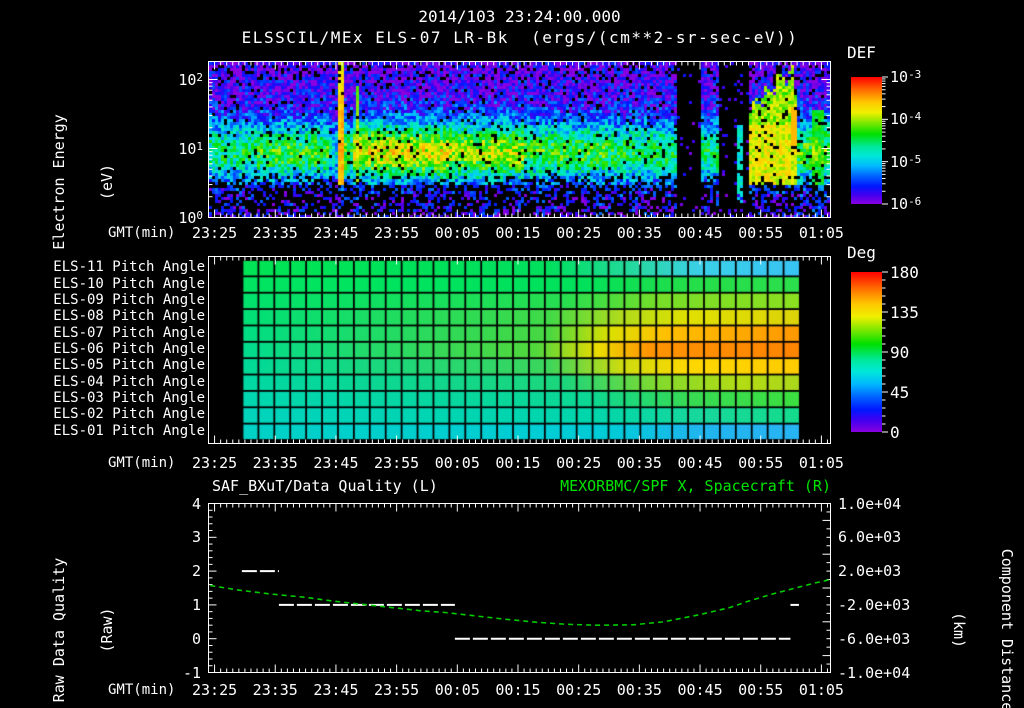 Image resolution: width=1024 pixels, height=708 pixels. Describe the element at coordinates (129, 267) in the screenshot. I see `pitch-row-label: ELS-11 Pitch Angle` at that location.